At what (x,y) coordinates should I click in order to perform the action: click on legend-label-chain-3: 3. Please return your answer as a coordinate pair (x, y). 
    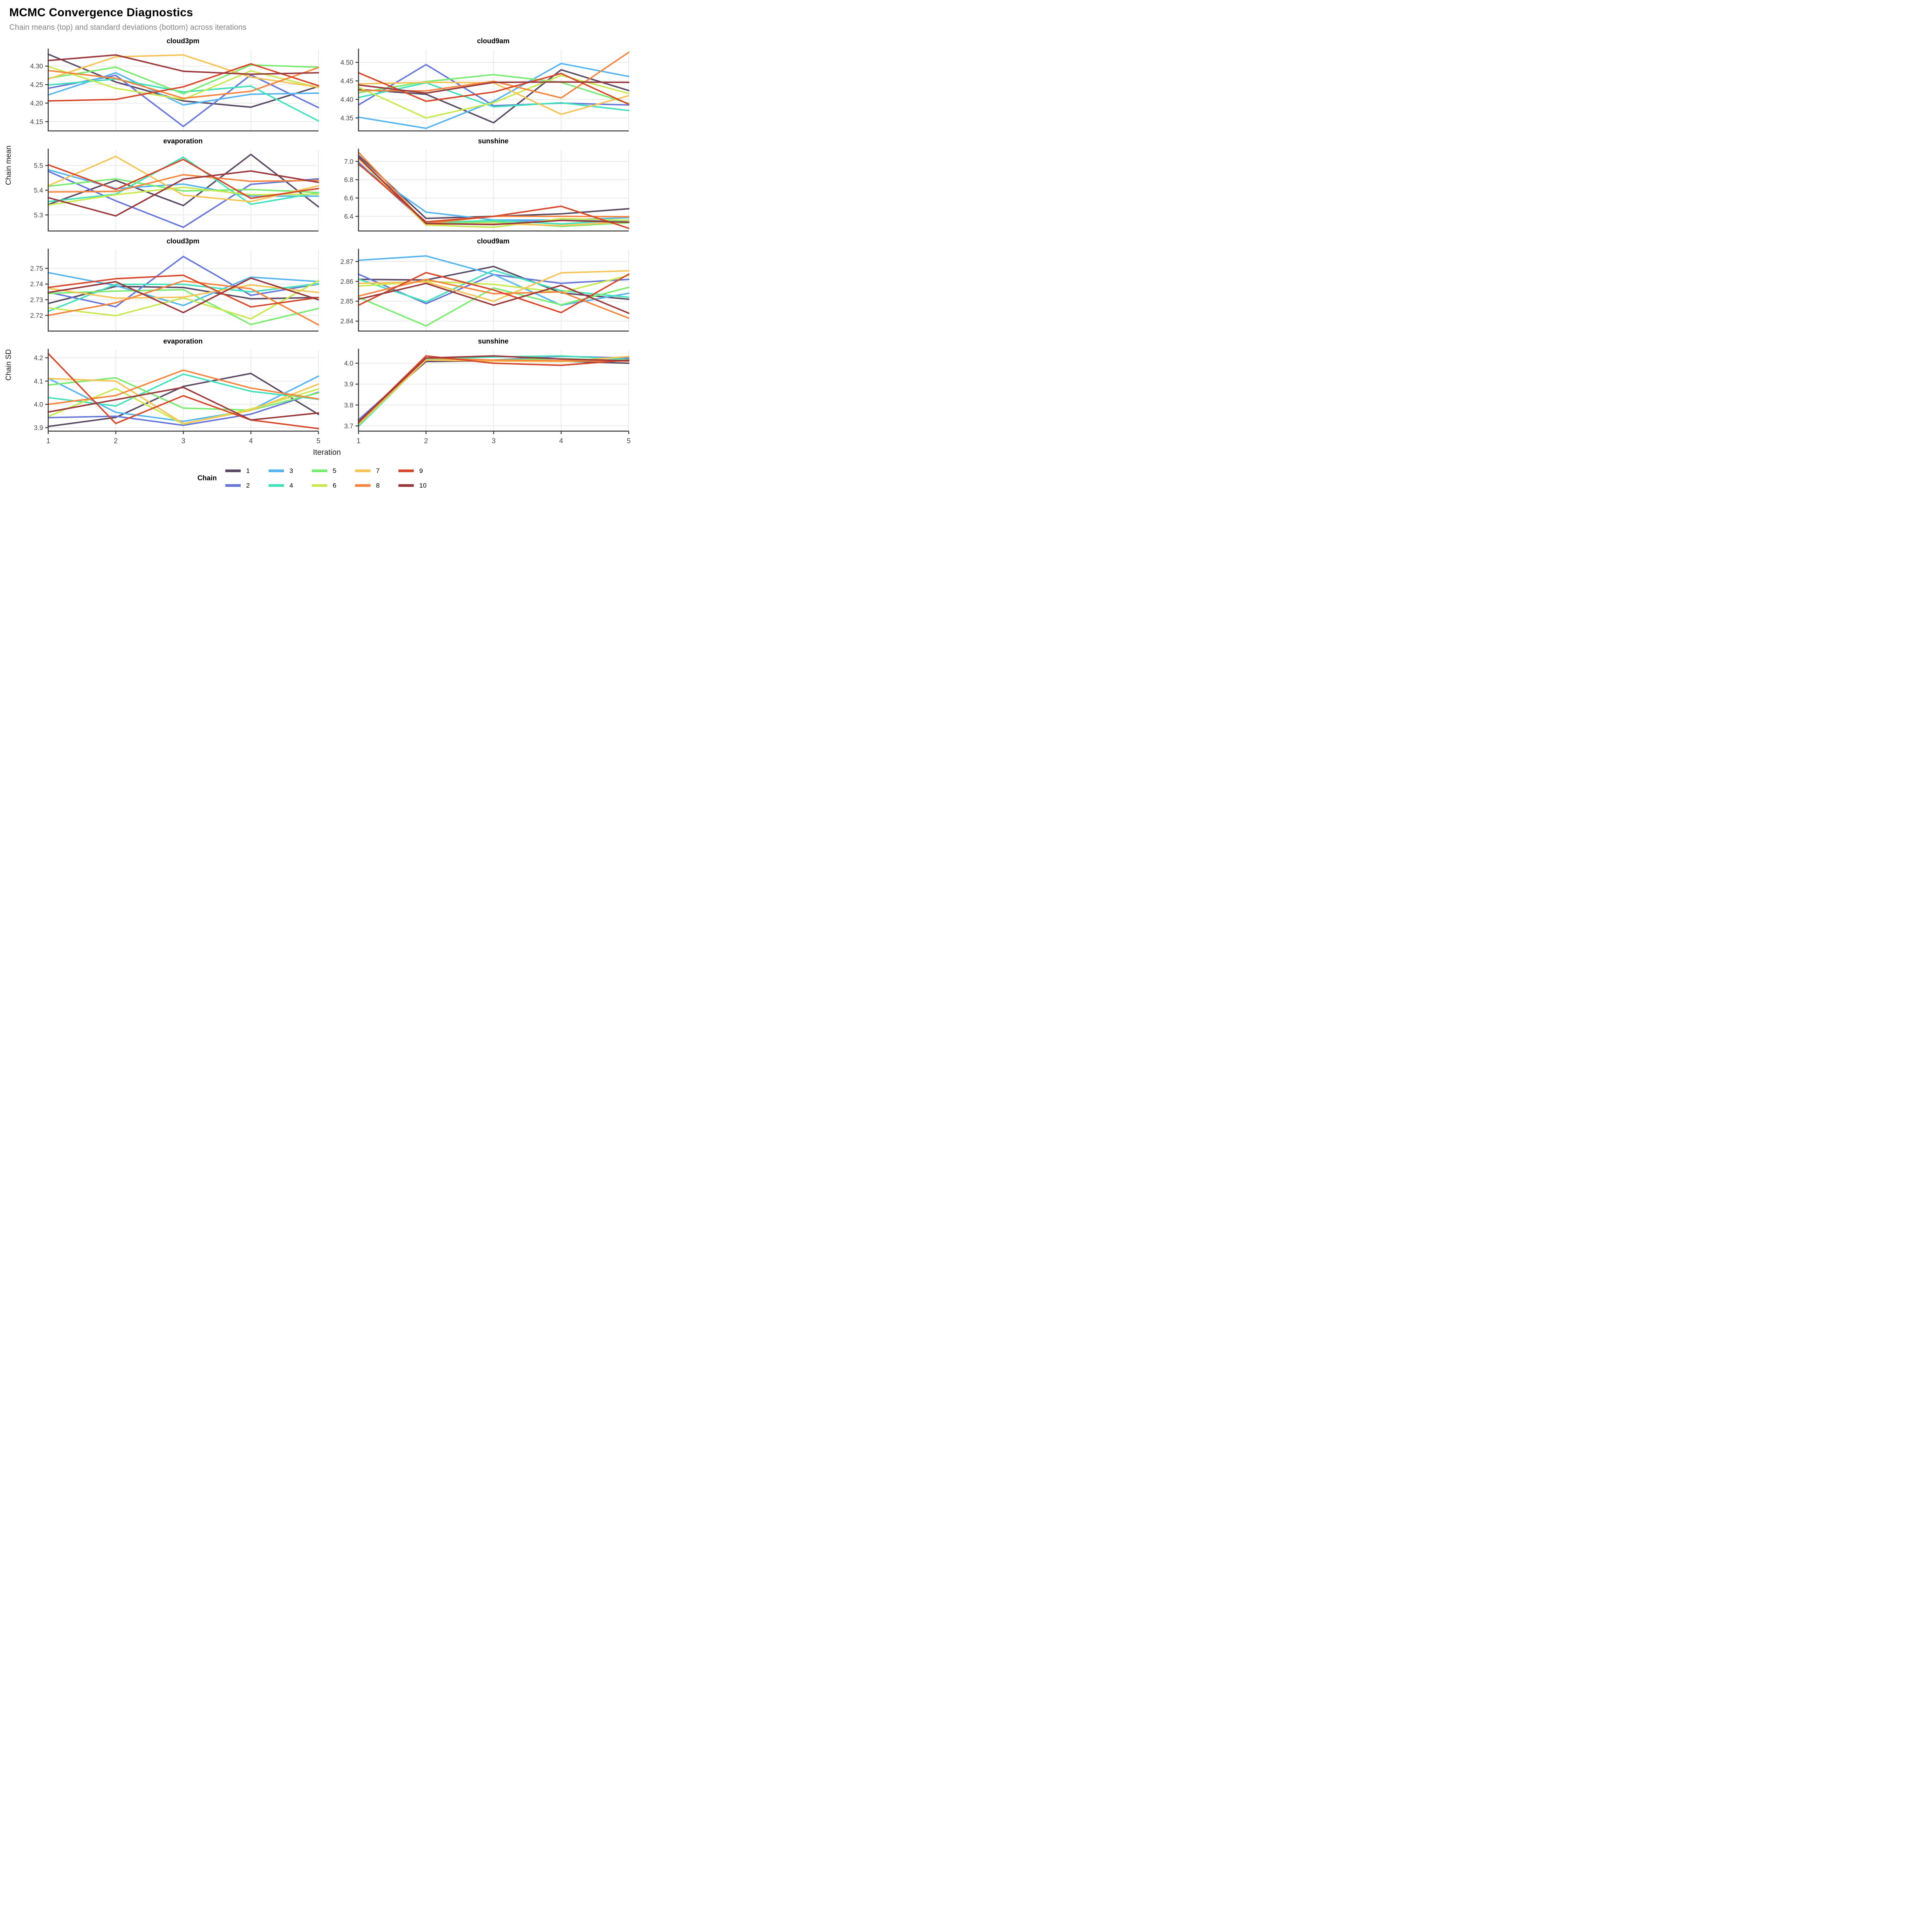
    Looking at the image, I should click on (291, 471).